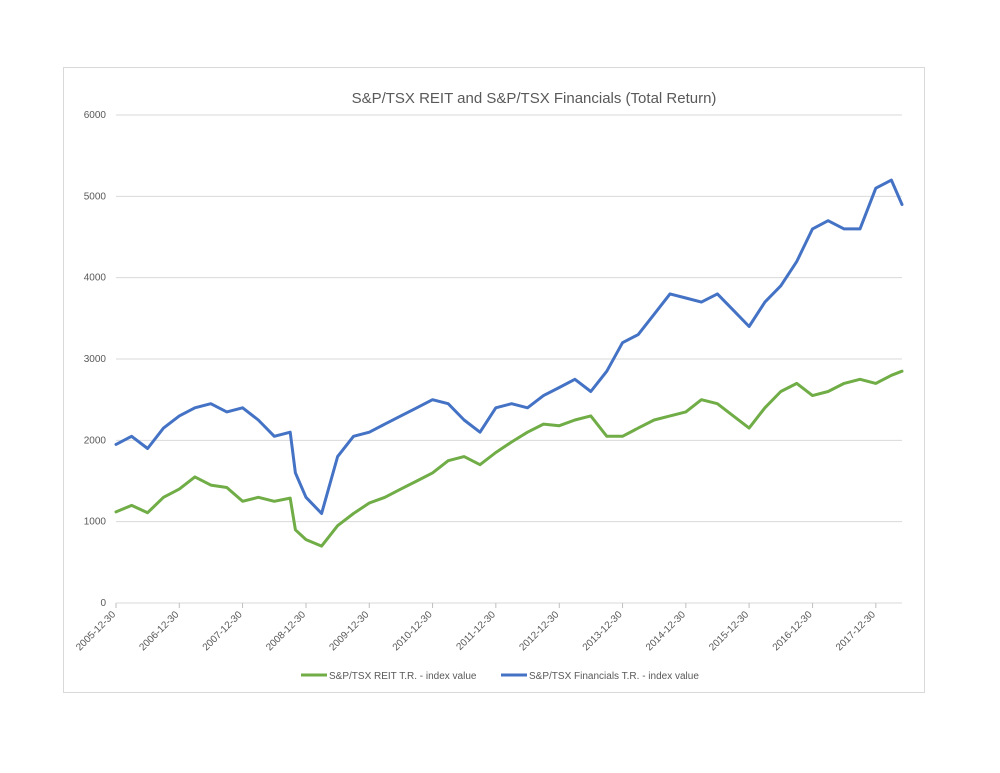  I want to click on x-tick-label: 2011-12-30, so click(477, 631).